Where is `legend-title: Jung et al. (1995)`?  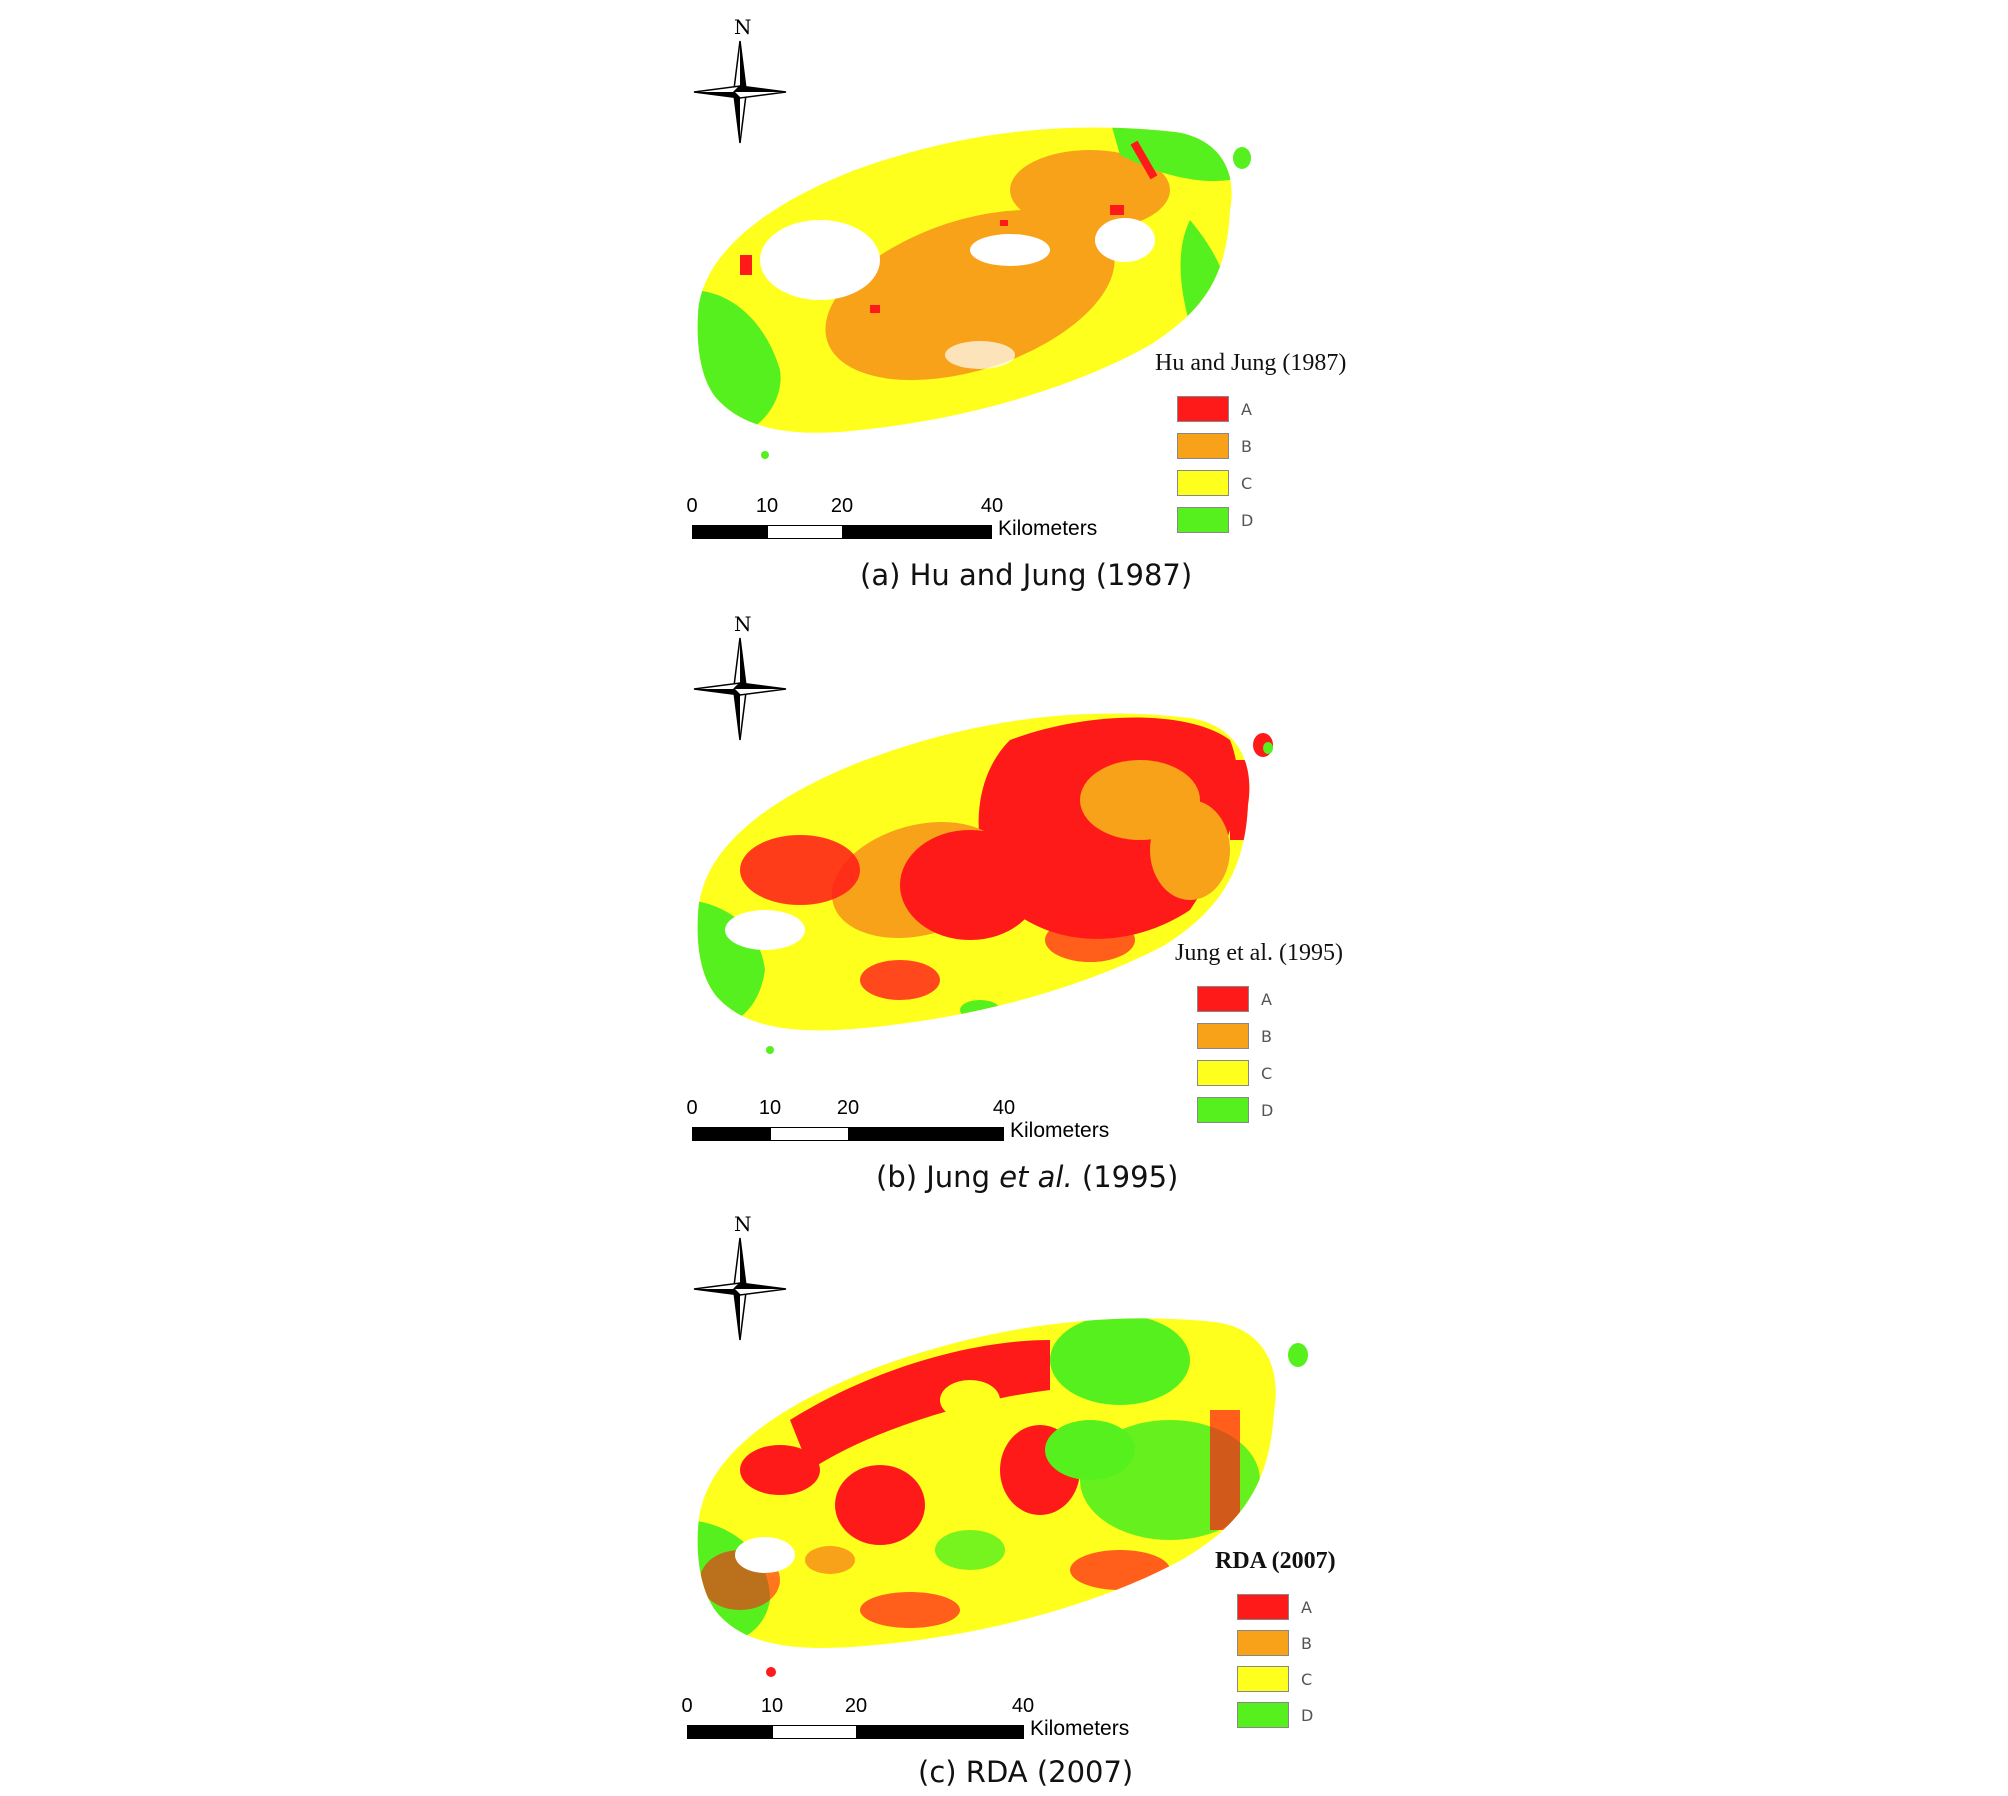 legend-title: Jung et al. (1995) is located at coordinates (1259, 953).